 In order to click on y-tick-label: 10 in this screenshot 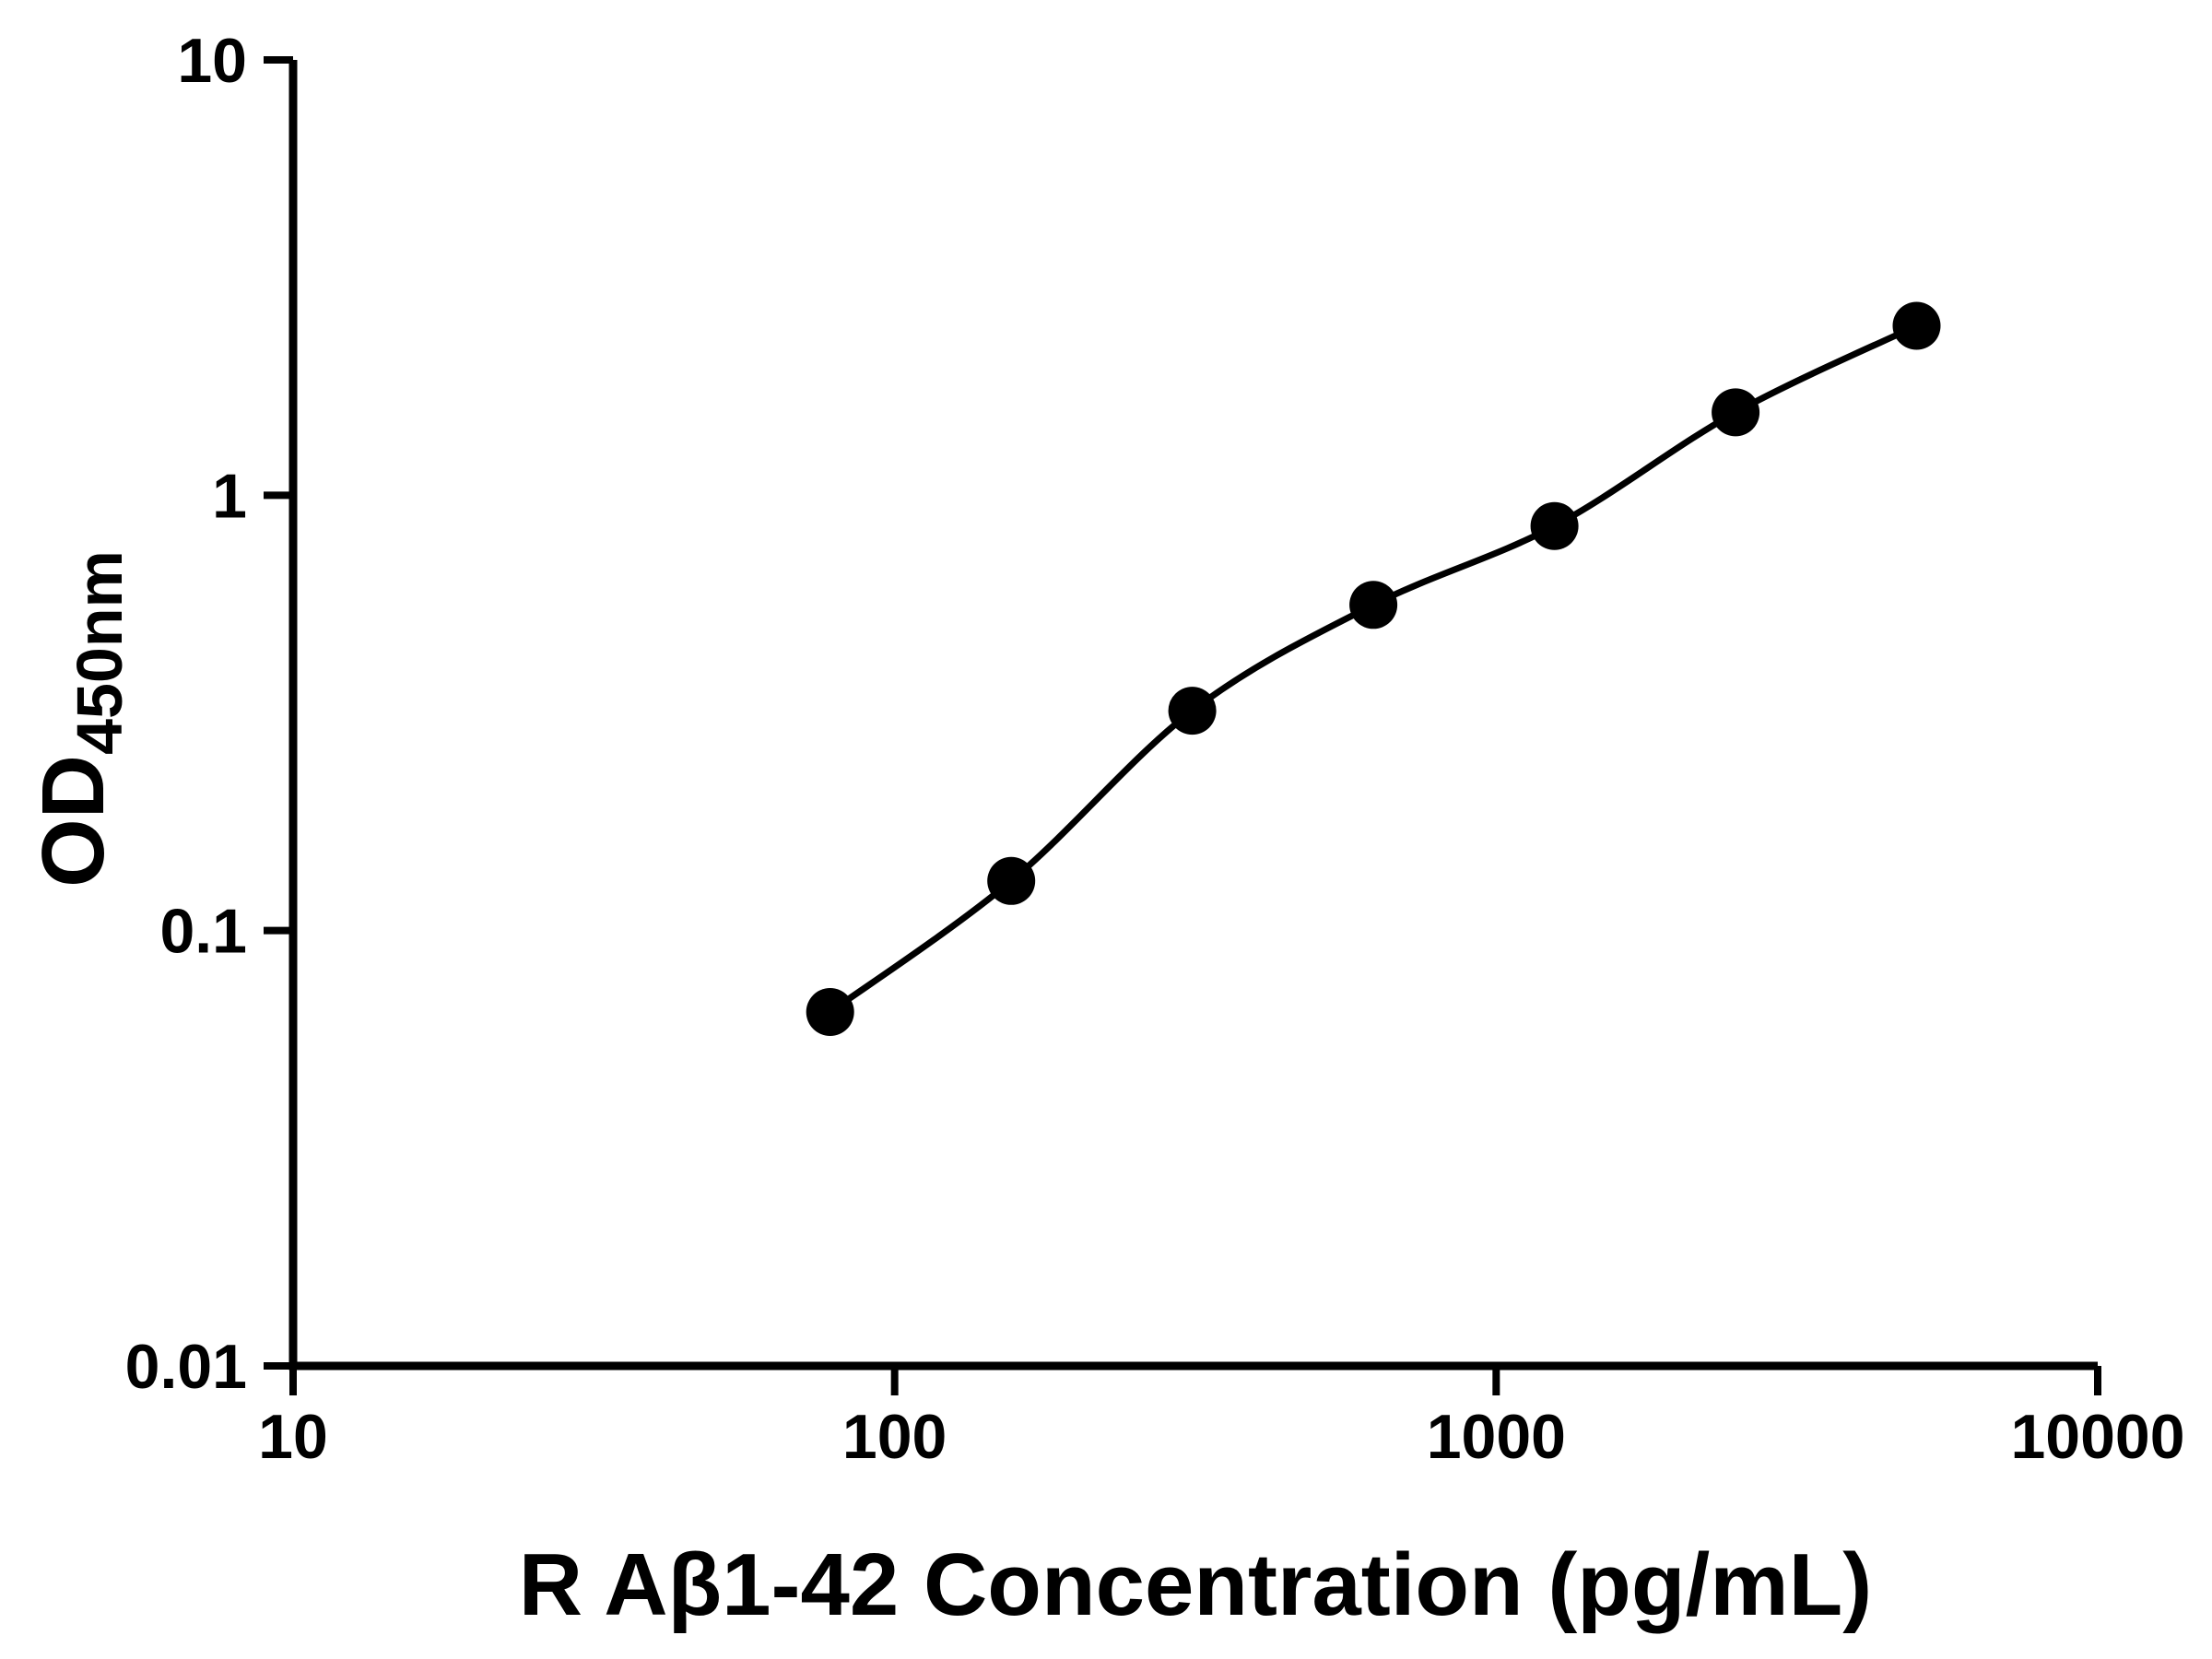, I will do `click(212, 61)`.